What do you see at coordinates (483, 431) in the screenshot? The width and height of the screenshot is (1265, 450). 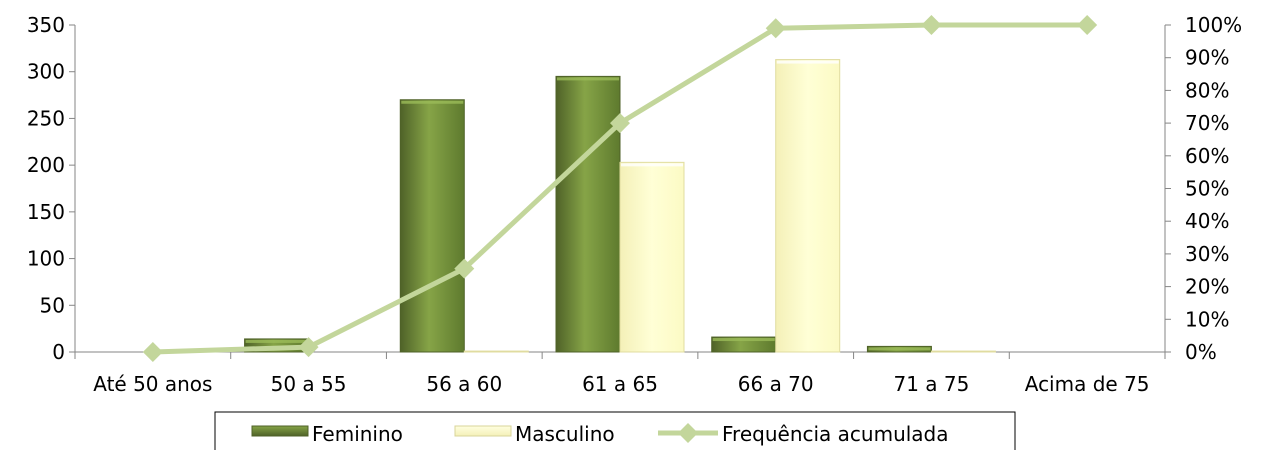 I see `legend-swatch-masculino` at bounding box center [483, 431].